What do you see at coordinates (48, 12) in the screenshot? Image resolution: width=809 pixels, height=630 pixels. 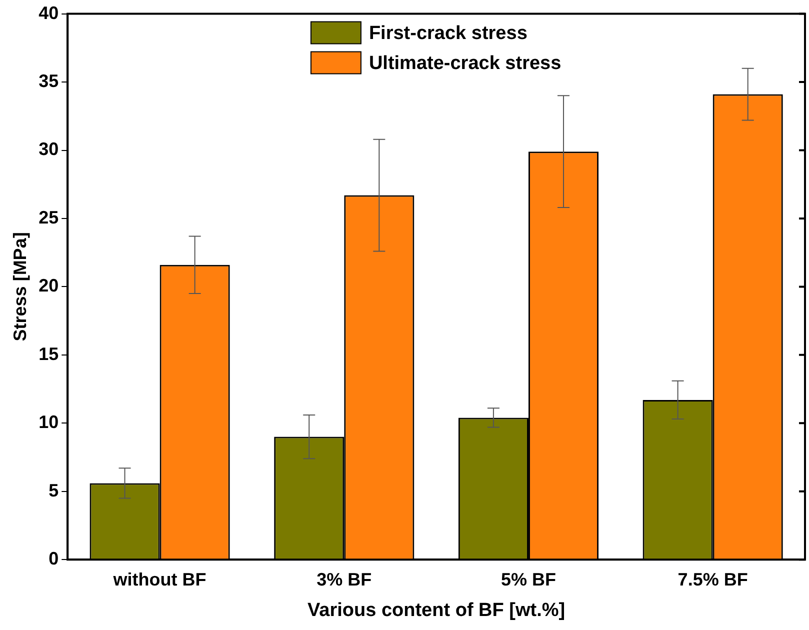 I see `y-tick-label: 40` at bounding box center [48, 12].